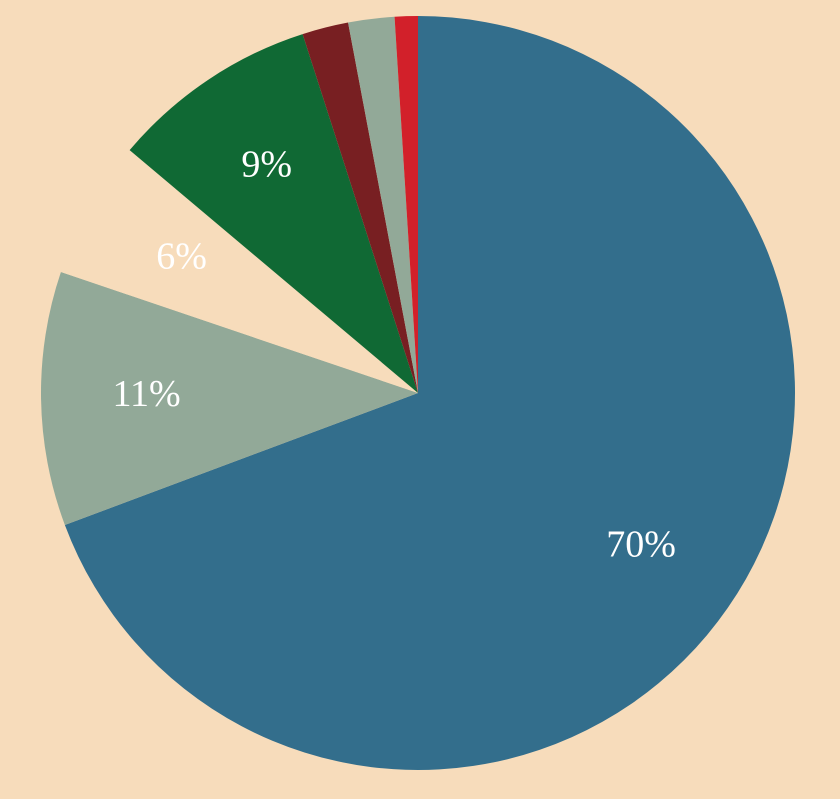 The height and width of the screenshot is (799, 840). I want to click on slice-label: 6%, so click(181, 256).